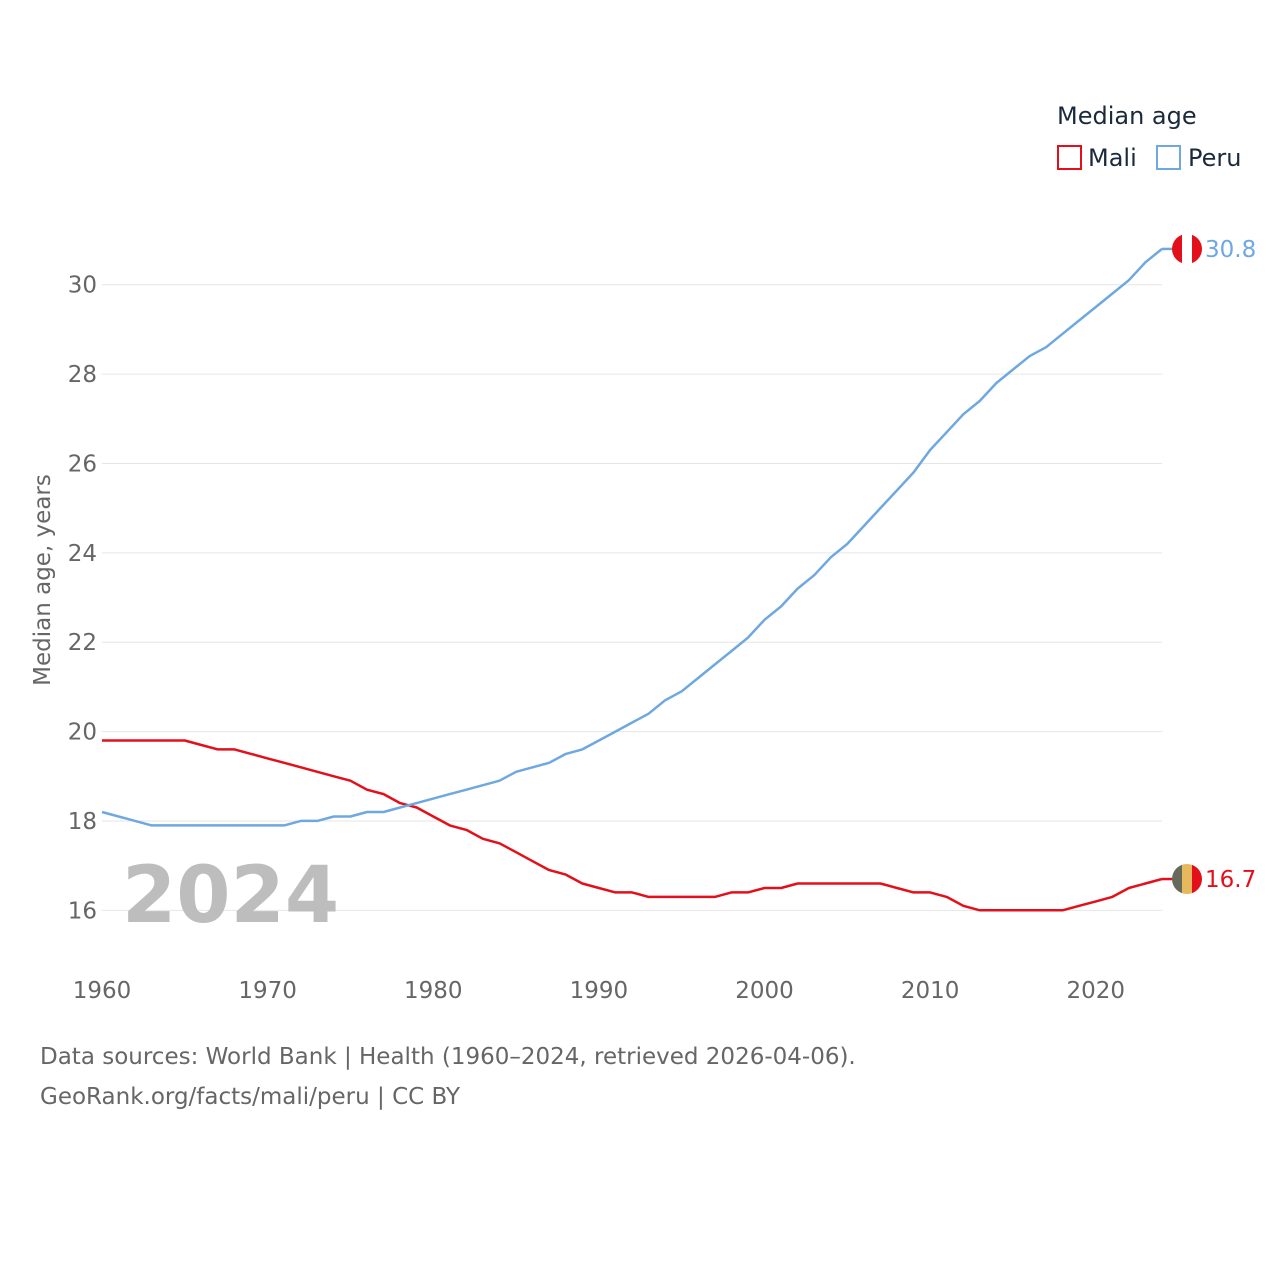  I want to click on legend-label-mali: Mali, so click(1112, 158).